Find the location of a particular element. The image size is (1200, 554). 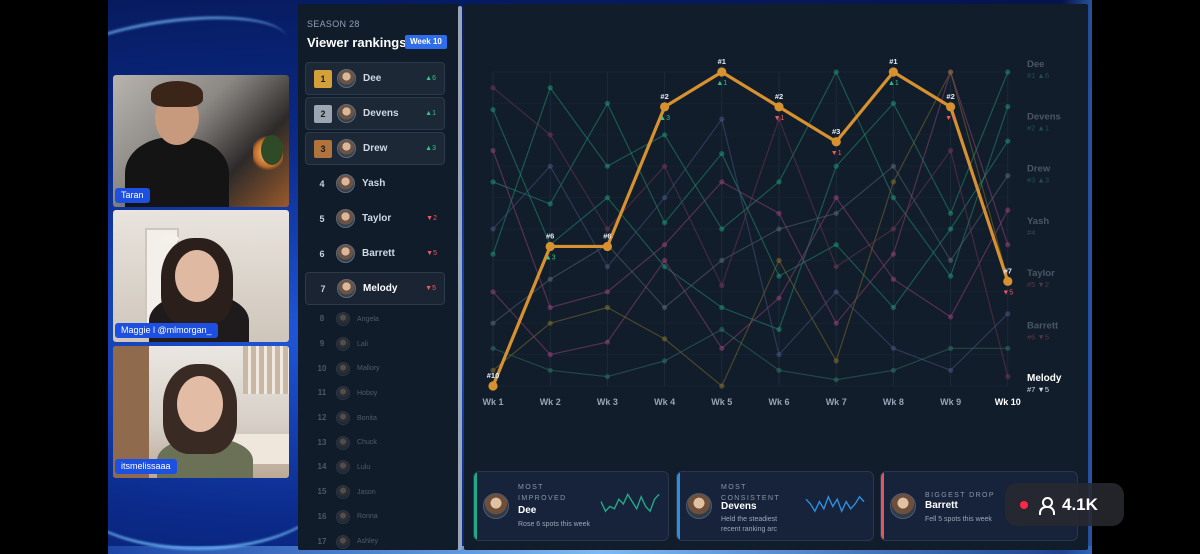

contestant-name: Angela is located at coordinates (368, 319).